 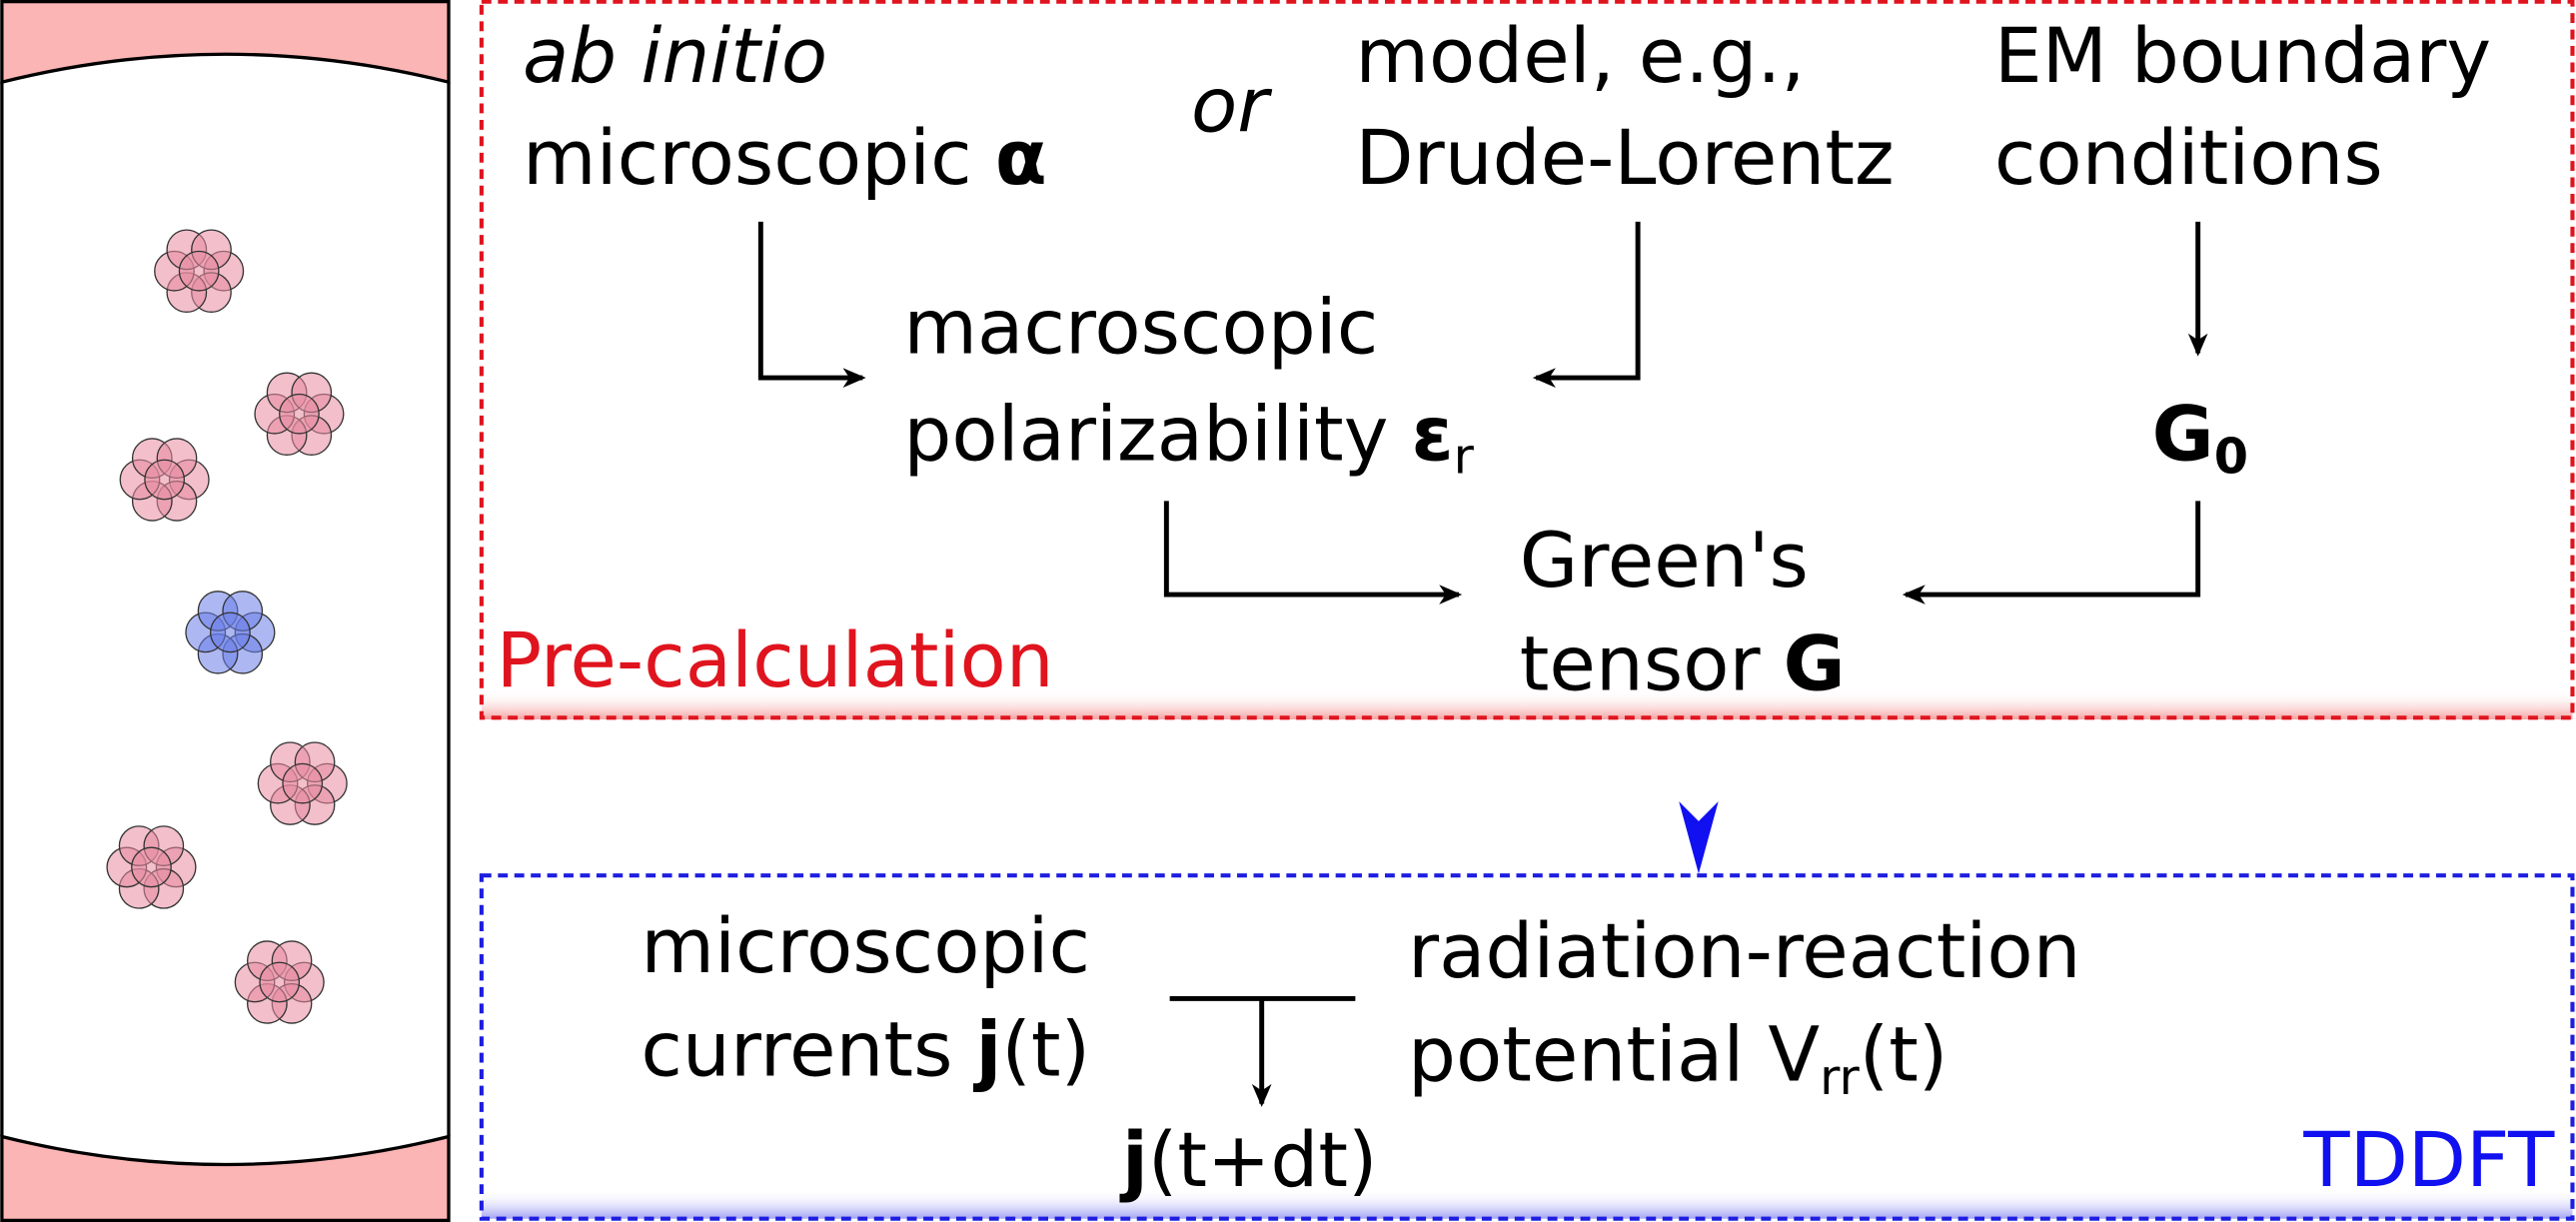 I want to click on text: EM boundary, so click(x=2242, y=56).